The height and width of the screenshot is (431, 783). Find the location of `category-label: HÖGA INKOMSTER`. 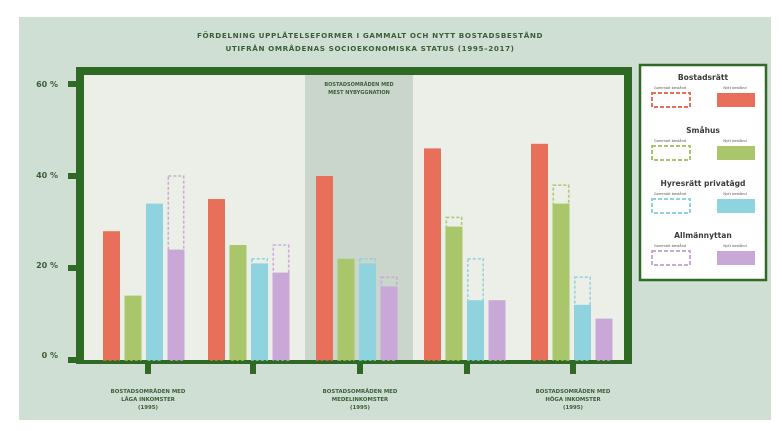

category-label: HÖGA INKOMSTER is located at coordinates (573, 399).